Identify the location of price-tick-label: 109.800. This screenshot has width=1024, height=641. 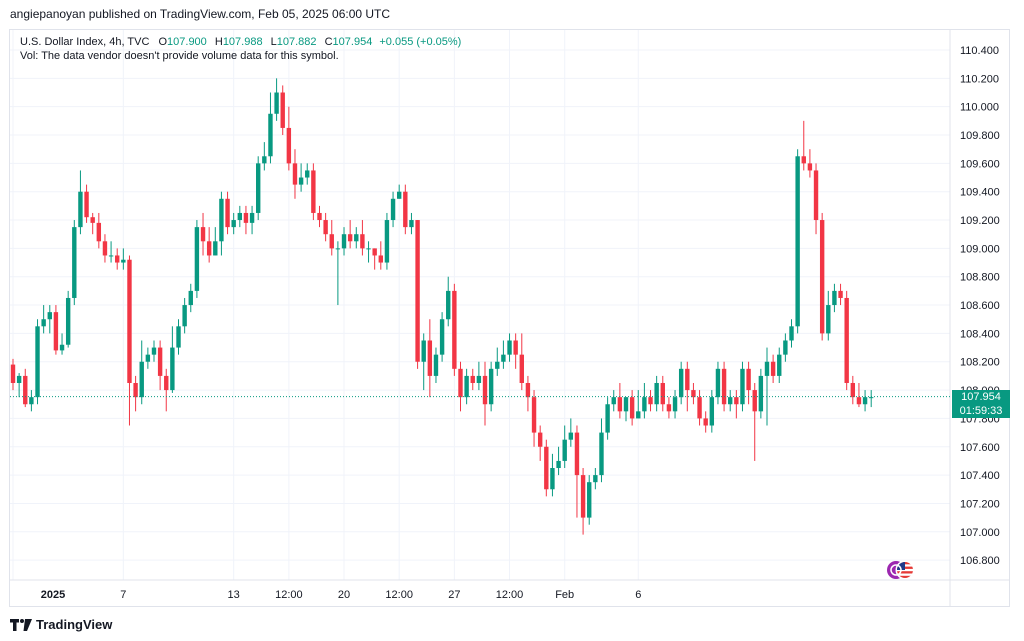
(980, 136).